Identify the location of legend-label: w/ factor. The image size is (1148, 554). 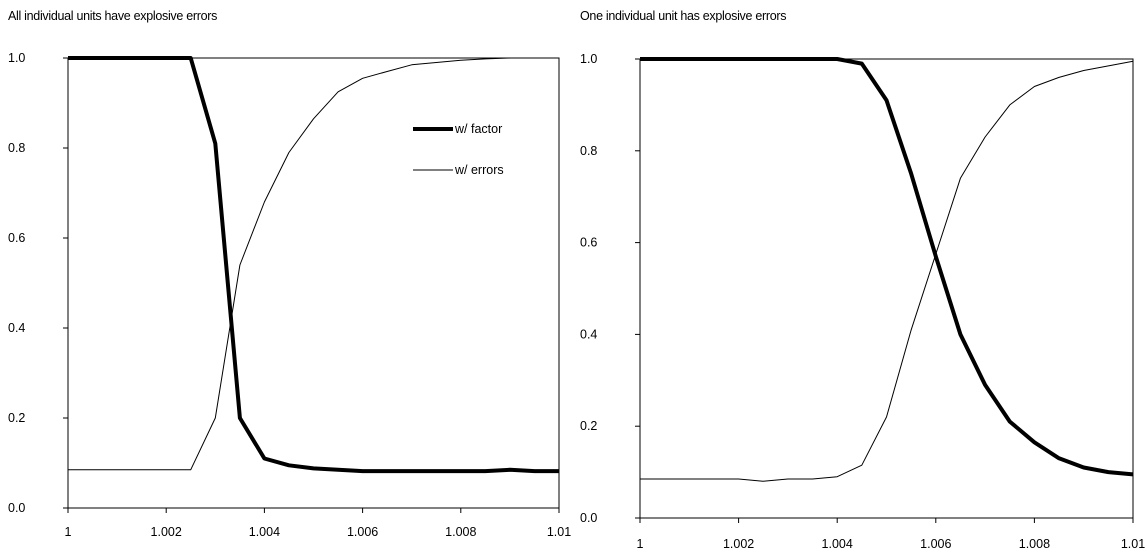
(478, 129).